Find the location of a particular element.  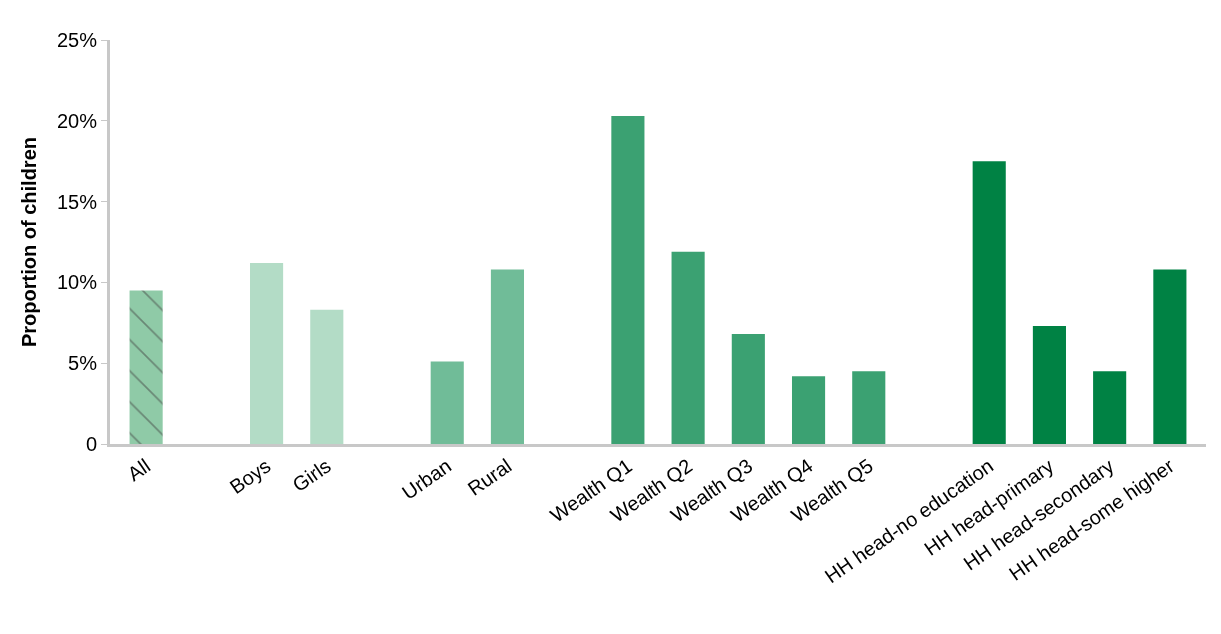

y-tick-label: 10% is located at coordinates (77, 282).